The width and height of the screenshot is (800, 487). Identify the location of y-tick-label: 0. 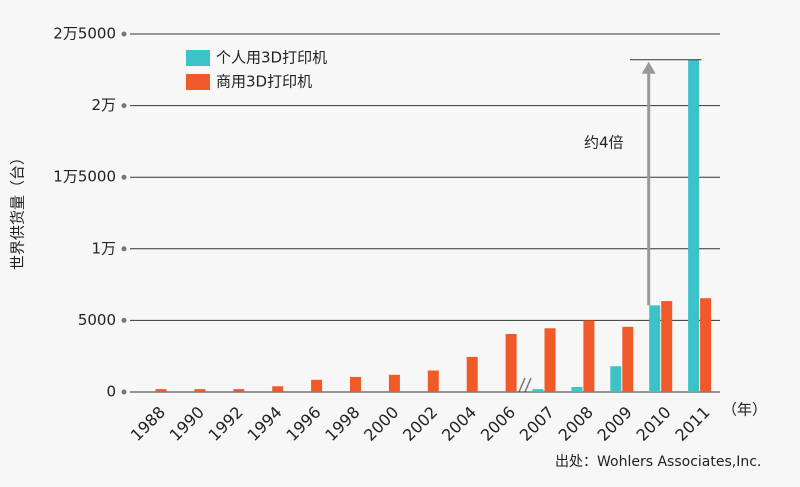
(111, 392).